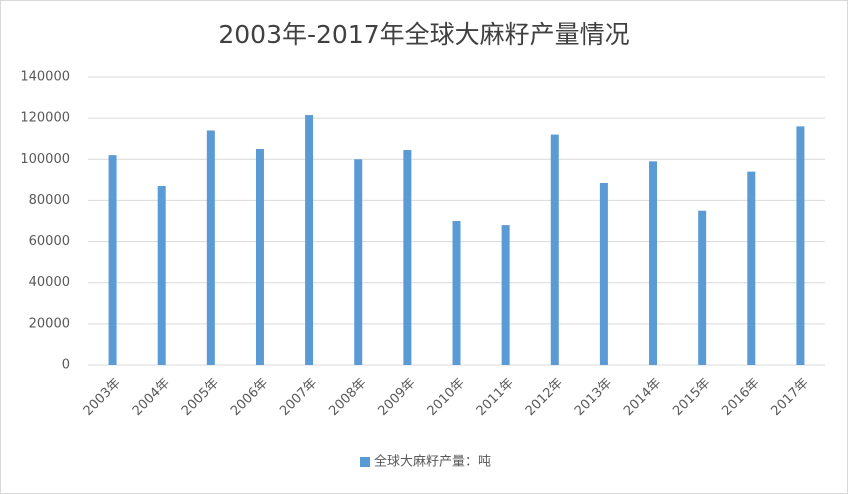 This screenshot has width=848, height=494. Describe the element at coordinates (49, 241) in the screenshot. I see `y-tick-label: 60000` at that location.